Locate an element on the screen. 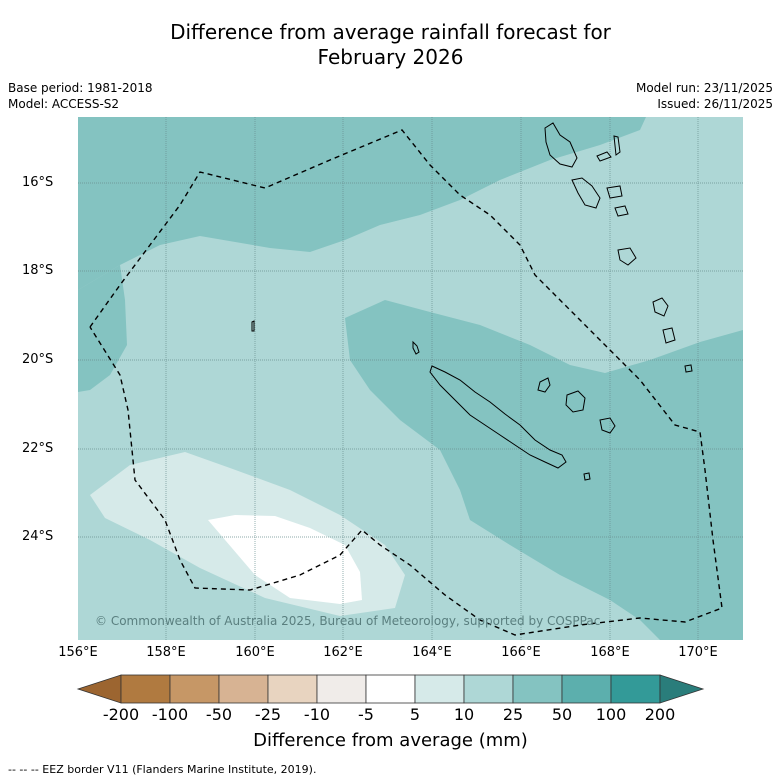 Image resolution: width=781 pixels, height=781 pixels. lat-label: 22°S is located at coordinates (38, 448).